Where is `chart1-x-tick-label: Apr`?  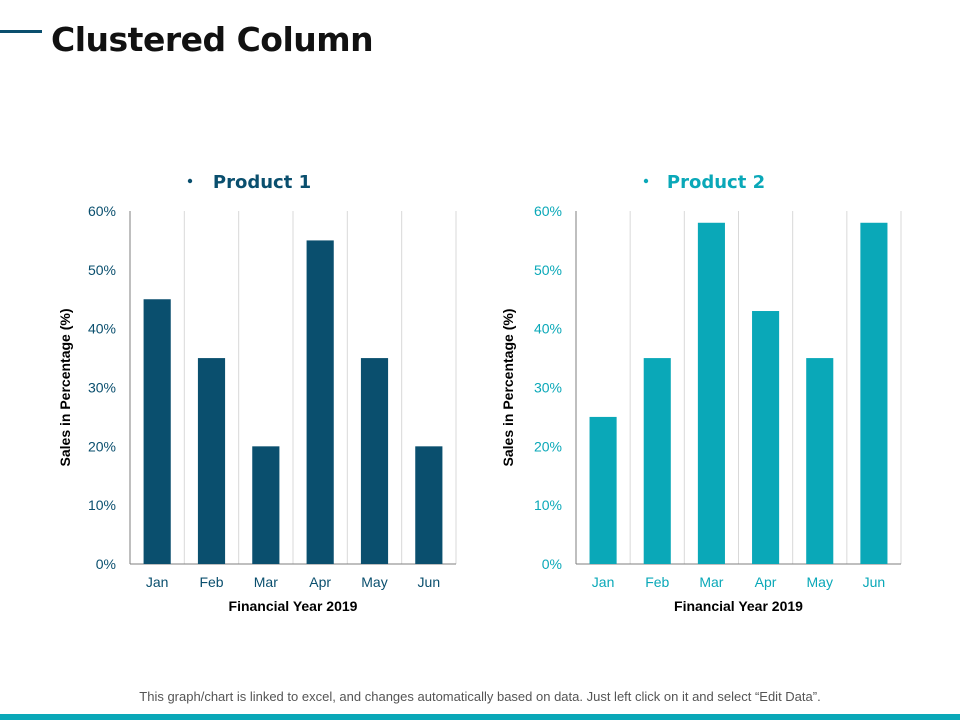
chart1-x-tick-label: Apr is located at coordinates (320, 582).